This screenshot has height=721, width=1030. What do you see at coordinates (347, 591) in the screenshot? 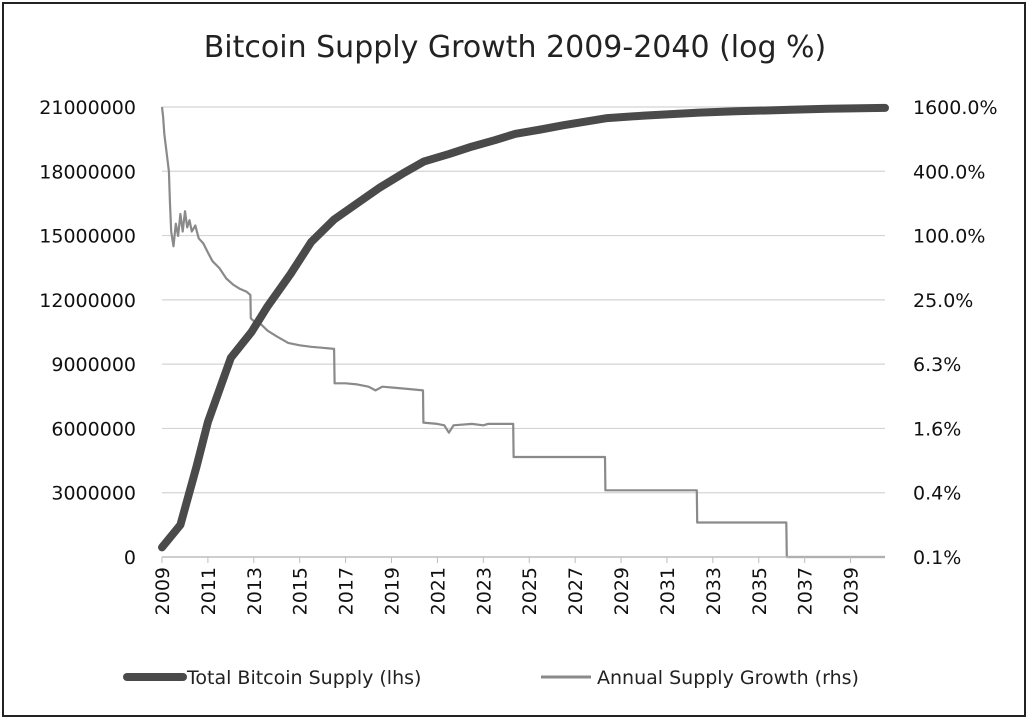
I see `x-tick-label: 2017` at bounding box center [347, 591].